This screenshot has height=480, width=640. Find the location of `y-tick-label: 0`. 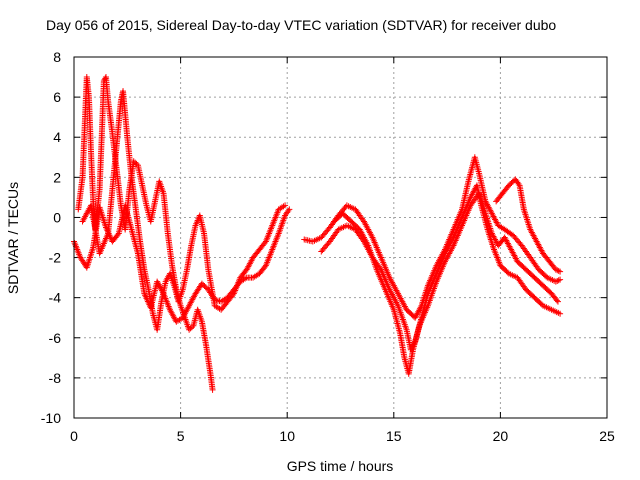

y-tick-label: 0 is located at coordinates (57, 217).